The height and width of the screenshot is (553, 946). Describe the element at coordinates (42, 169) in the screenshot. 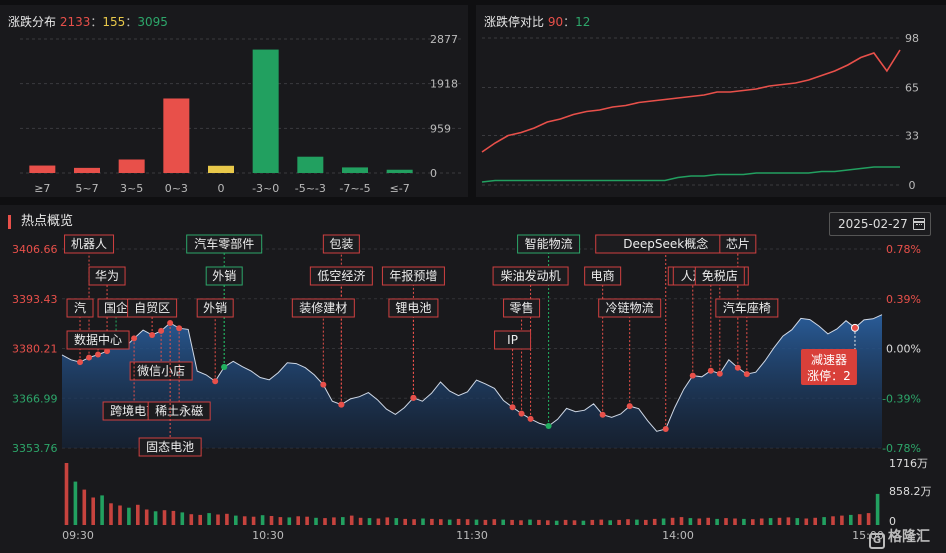

I see `bar-≥7` at that location.